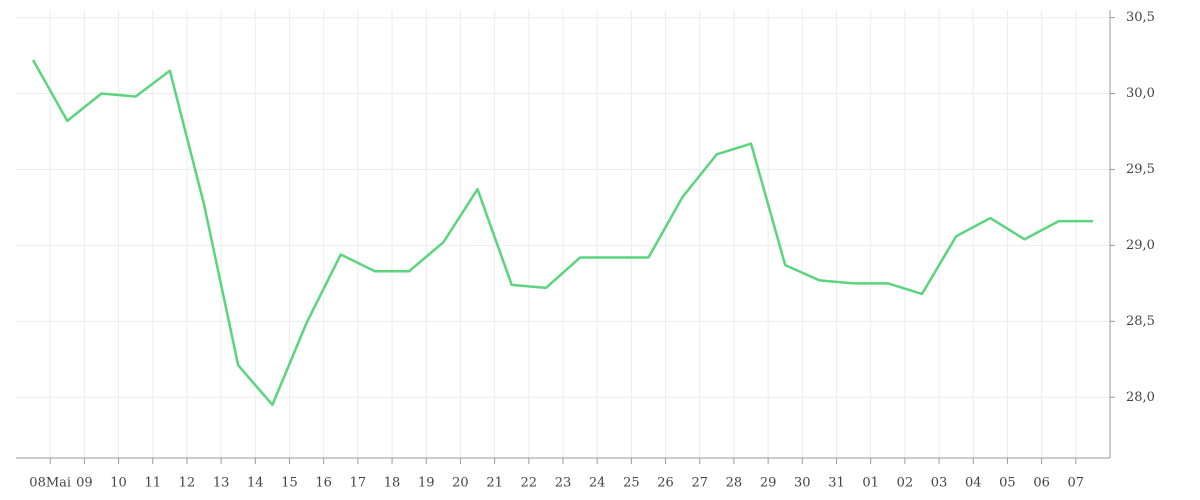 The image size is (1200, 500). What do you see at coordinates (289, 483) in the screenshot?
I see `x-tick-label: 15` at bounding box center [289, 483].